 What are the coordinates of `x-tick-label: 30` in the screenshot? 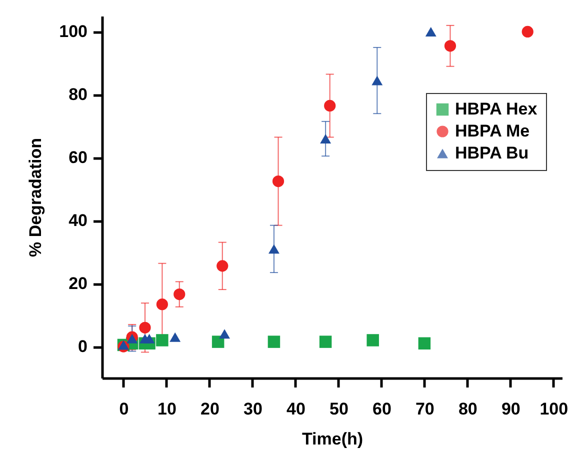 It's located at (253, 409).